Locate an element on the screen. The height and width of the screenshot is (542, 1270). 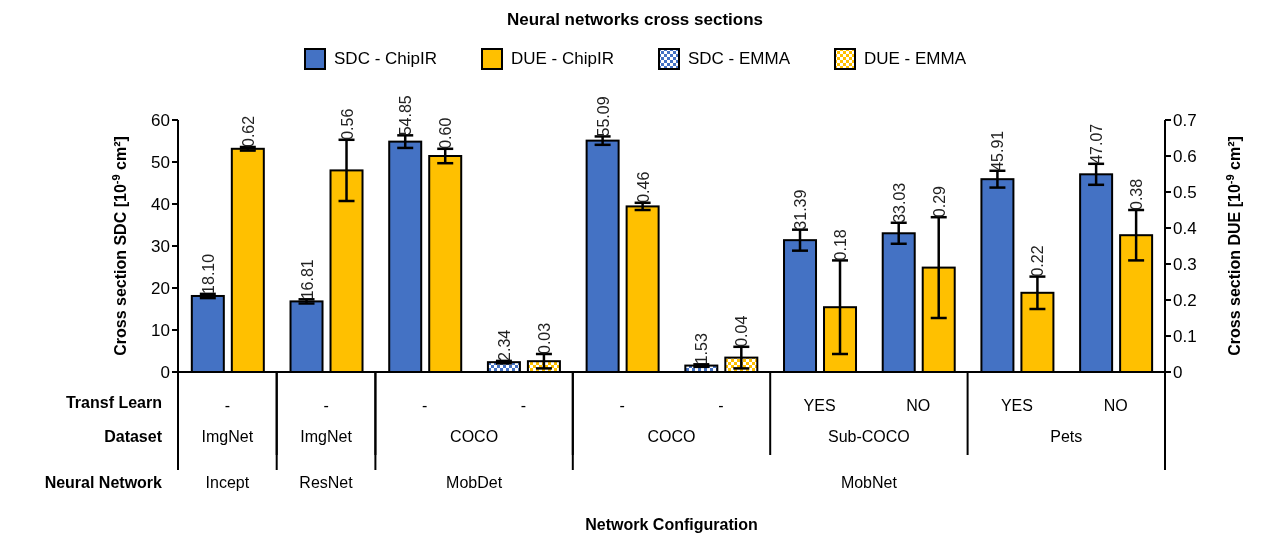
data-label: 31.39 is located at coordinates (801, 209).